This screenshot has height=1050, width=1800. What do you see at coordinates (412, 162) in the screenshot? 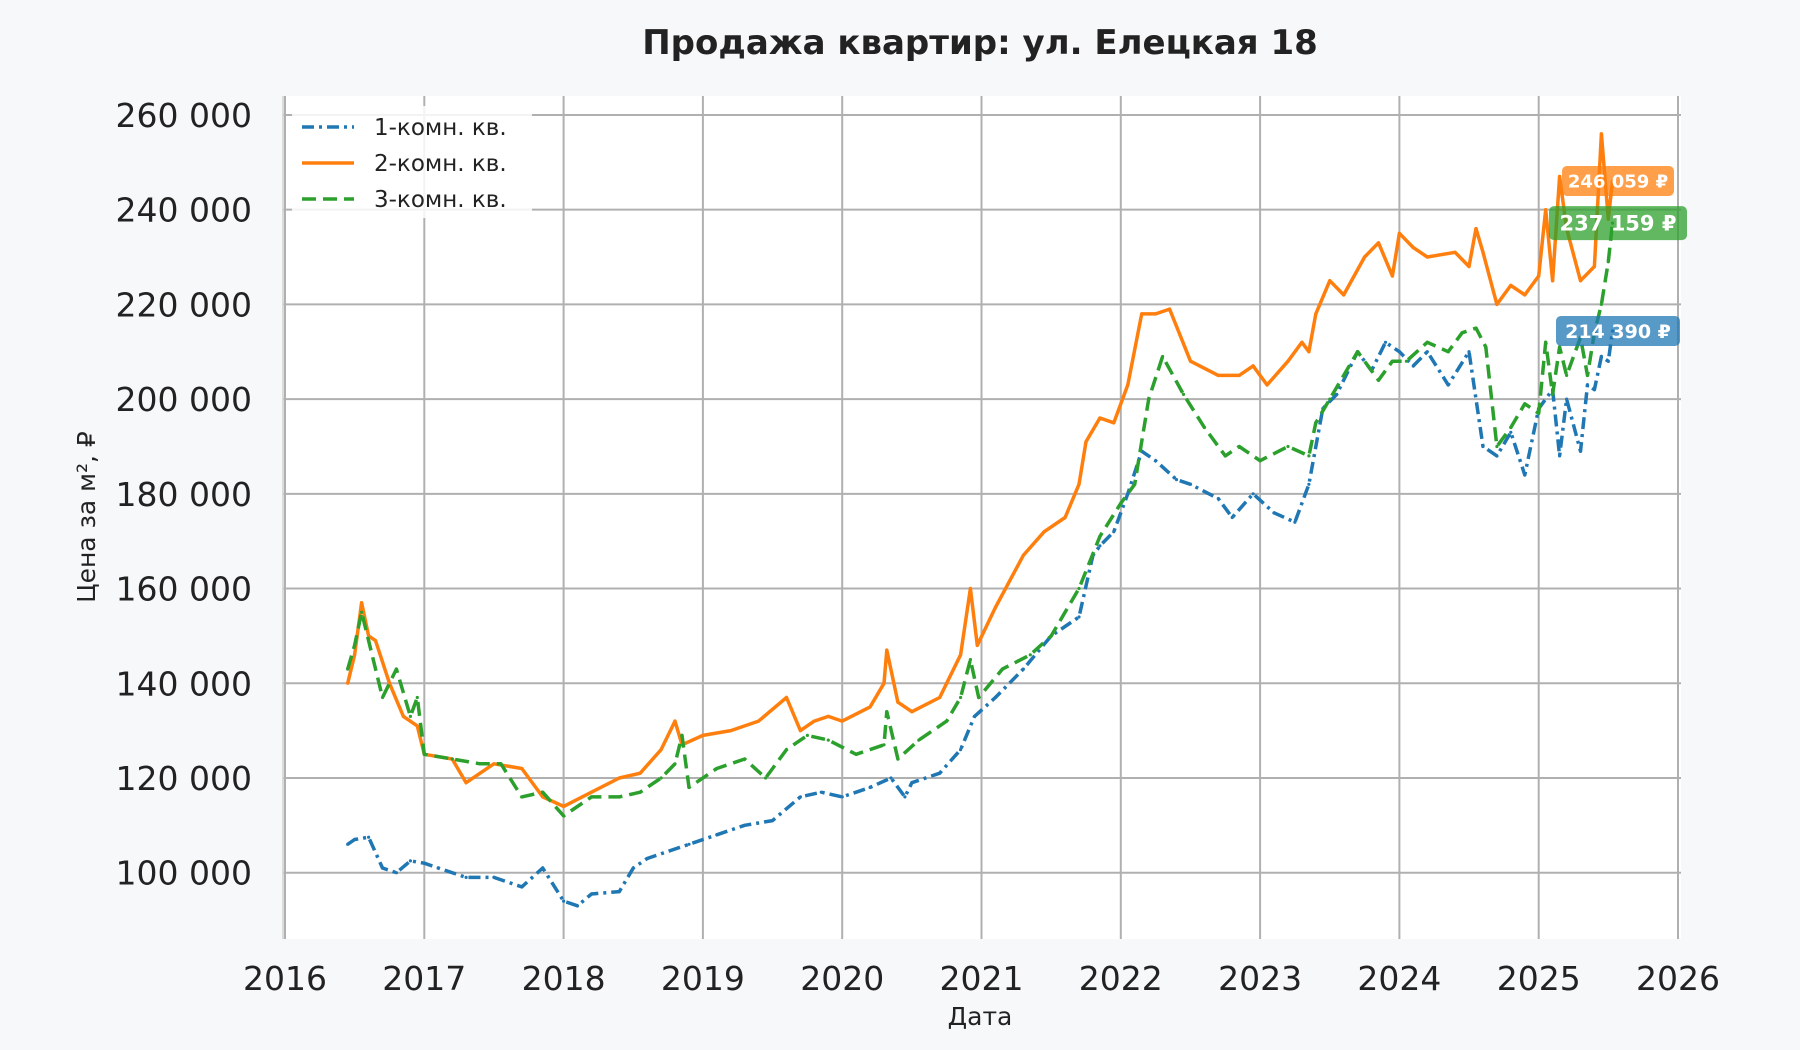
I see `legend: 1-комн. кв. 2-комн. кв. 3-комн. кв.` at bounding box center [412, 162].